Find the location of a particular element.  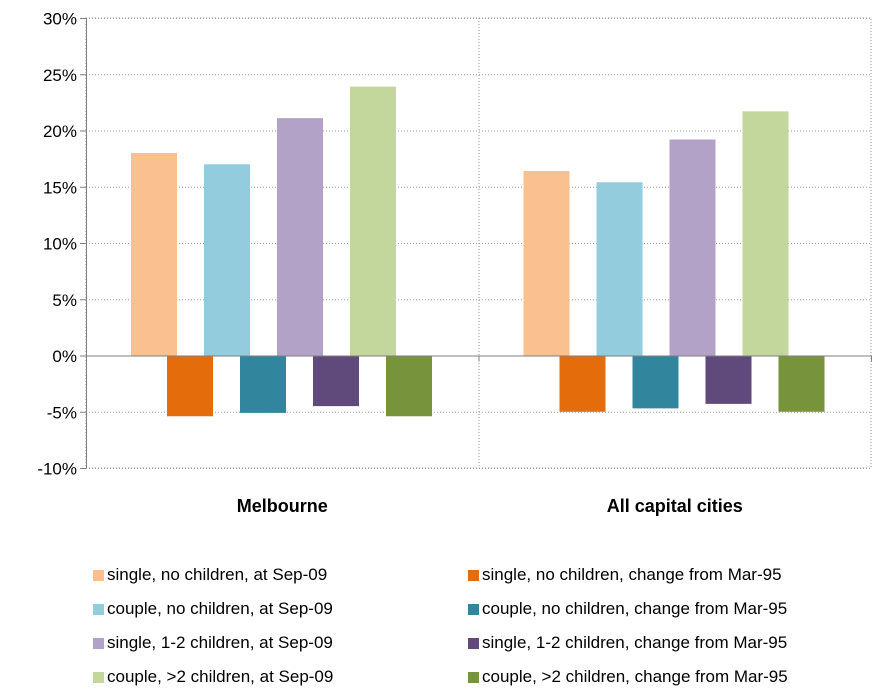

legend-label: single, 1-2 children, at Sep-09 is located at coordinates (220, 642).